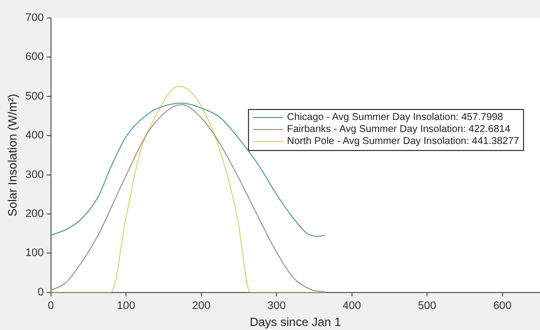  Describe the element at coordinates (276, 306) in the screenshot. I see `x-tick-label: 300` at that location.